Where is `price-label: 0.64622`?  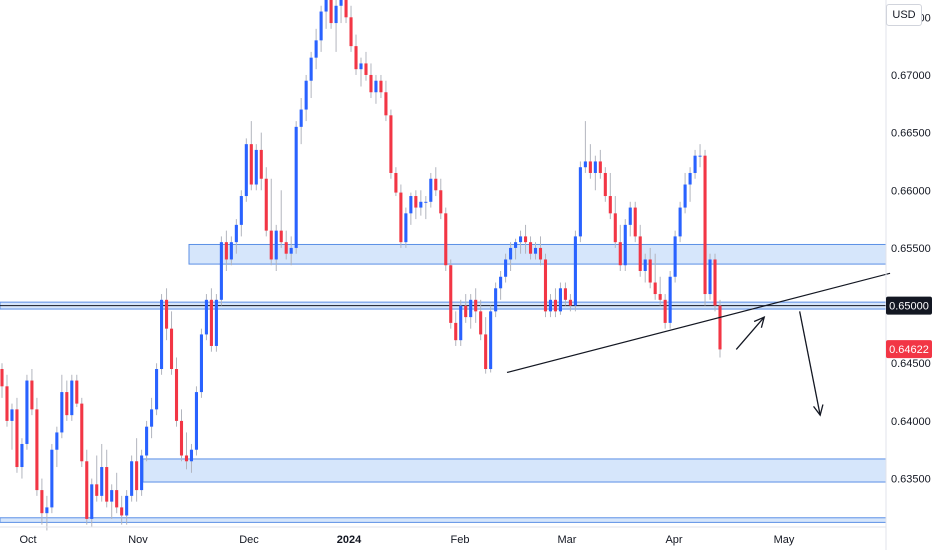 price-label: 0.64622 is located at coordinates (909, 349).